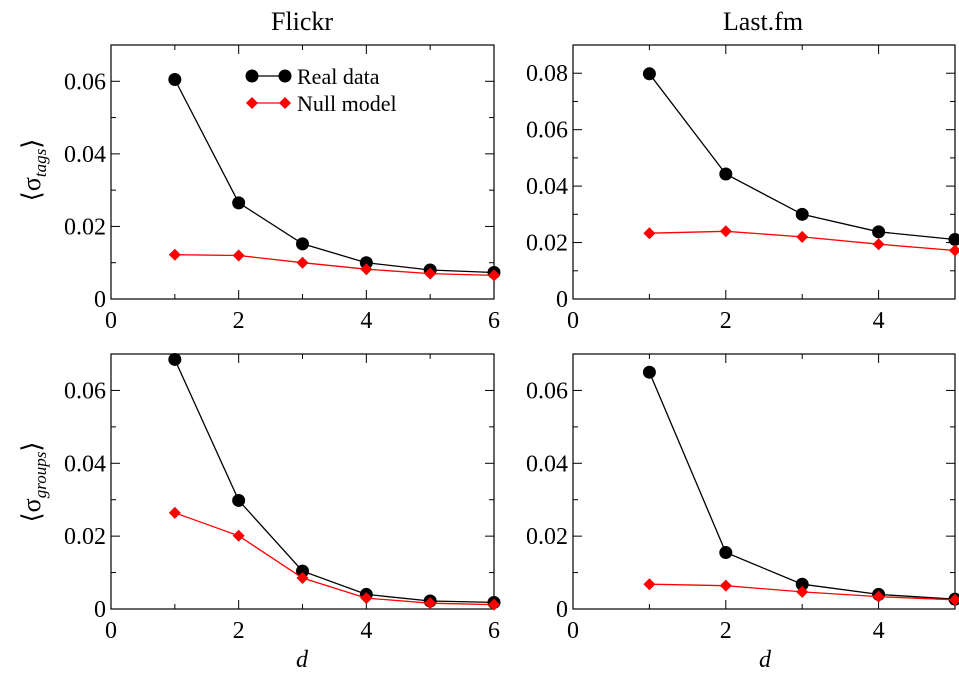 The width and height of the screenshot is (959, 673). I want to click on svg-text: ⟨σtags⟩, so click(33, 170).